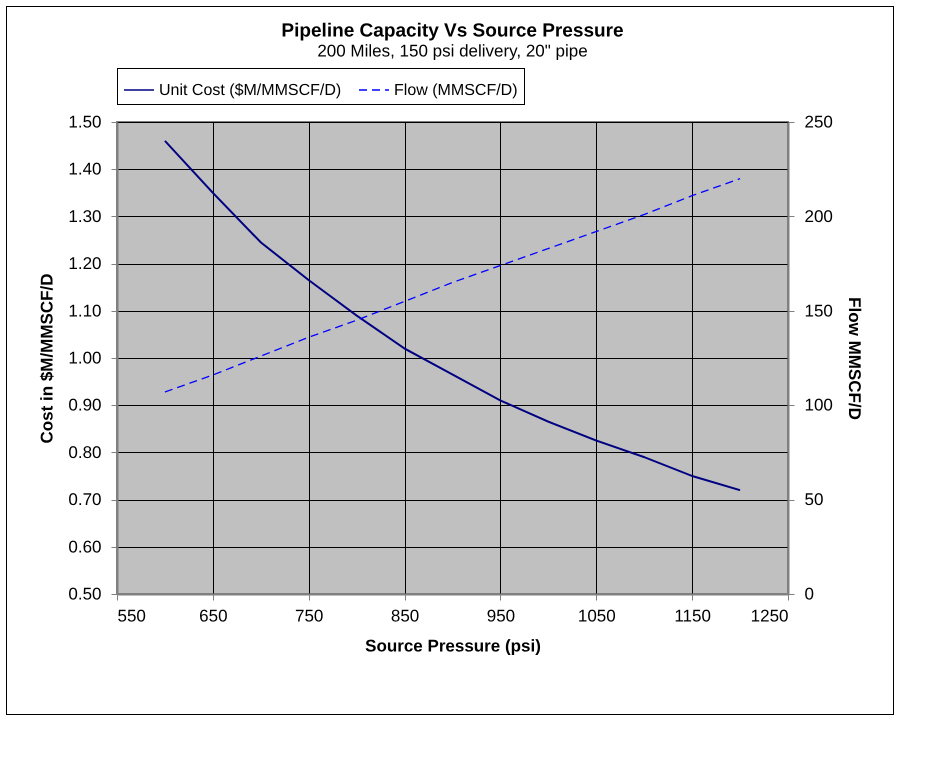 This screenshot has width=944, height=758. Describe the element at coordinates (818, 122) in the screenshot. I see `y2-tick-label: 250` at that location.